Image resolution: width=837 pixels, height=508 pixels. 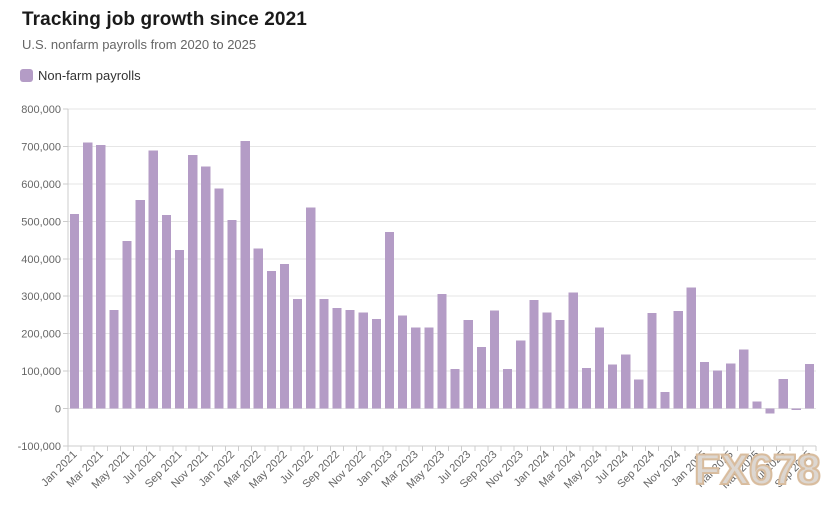 I want to click on y-axis-label: 100,000, so click(x=41, y=372).